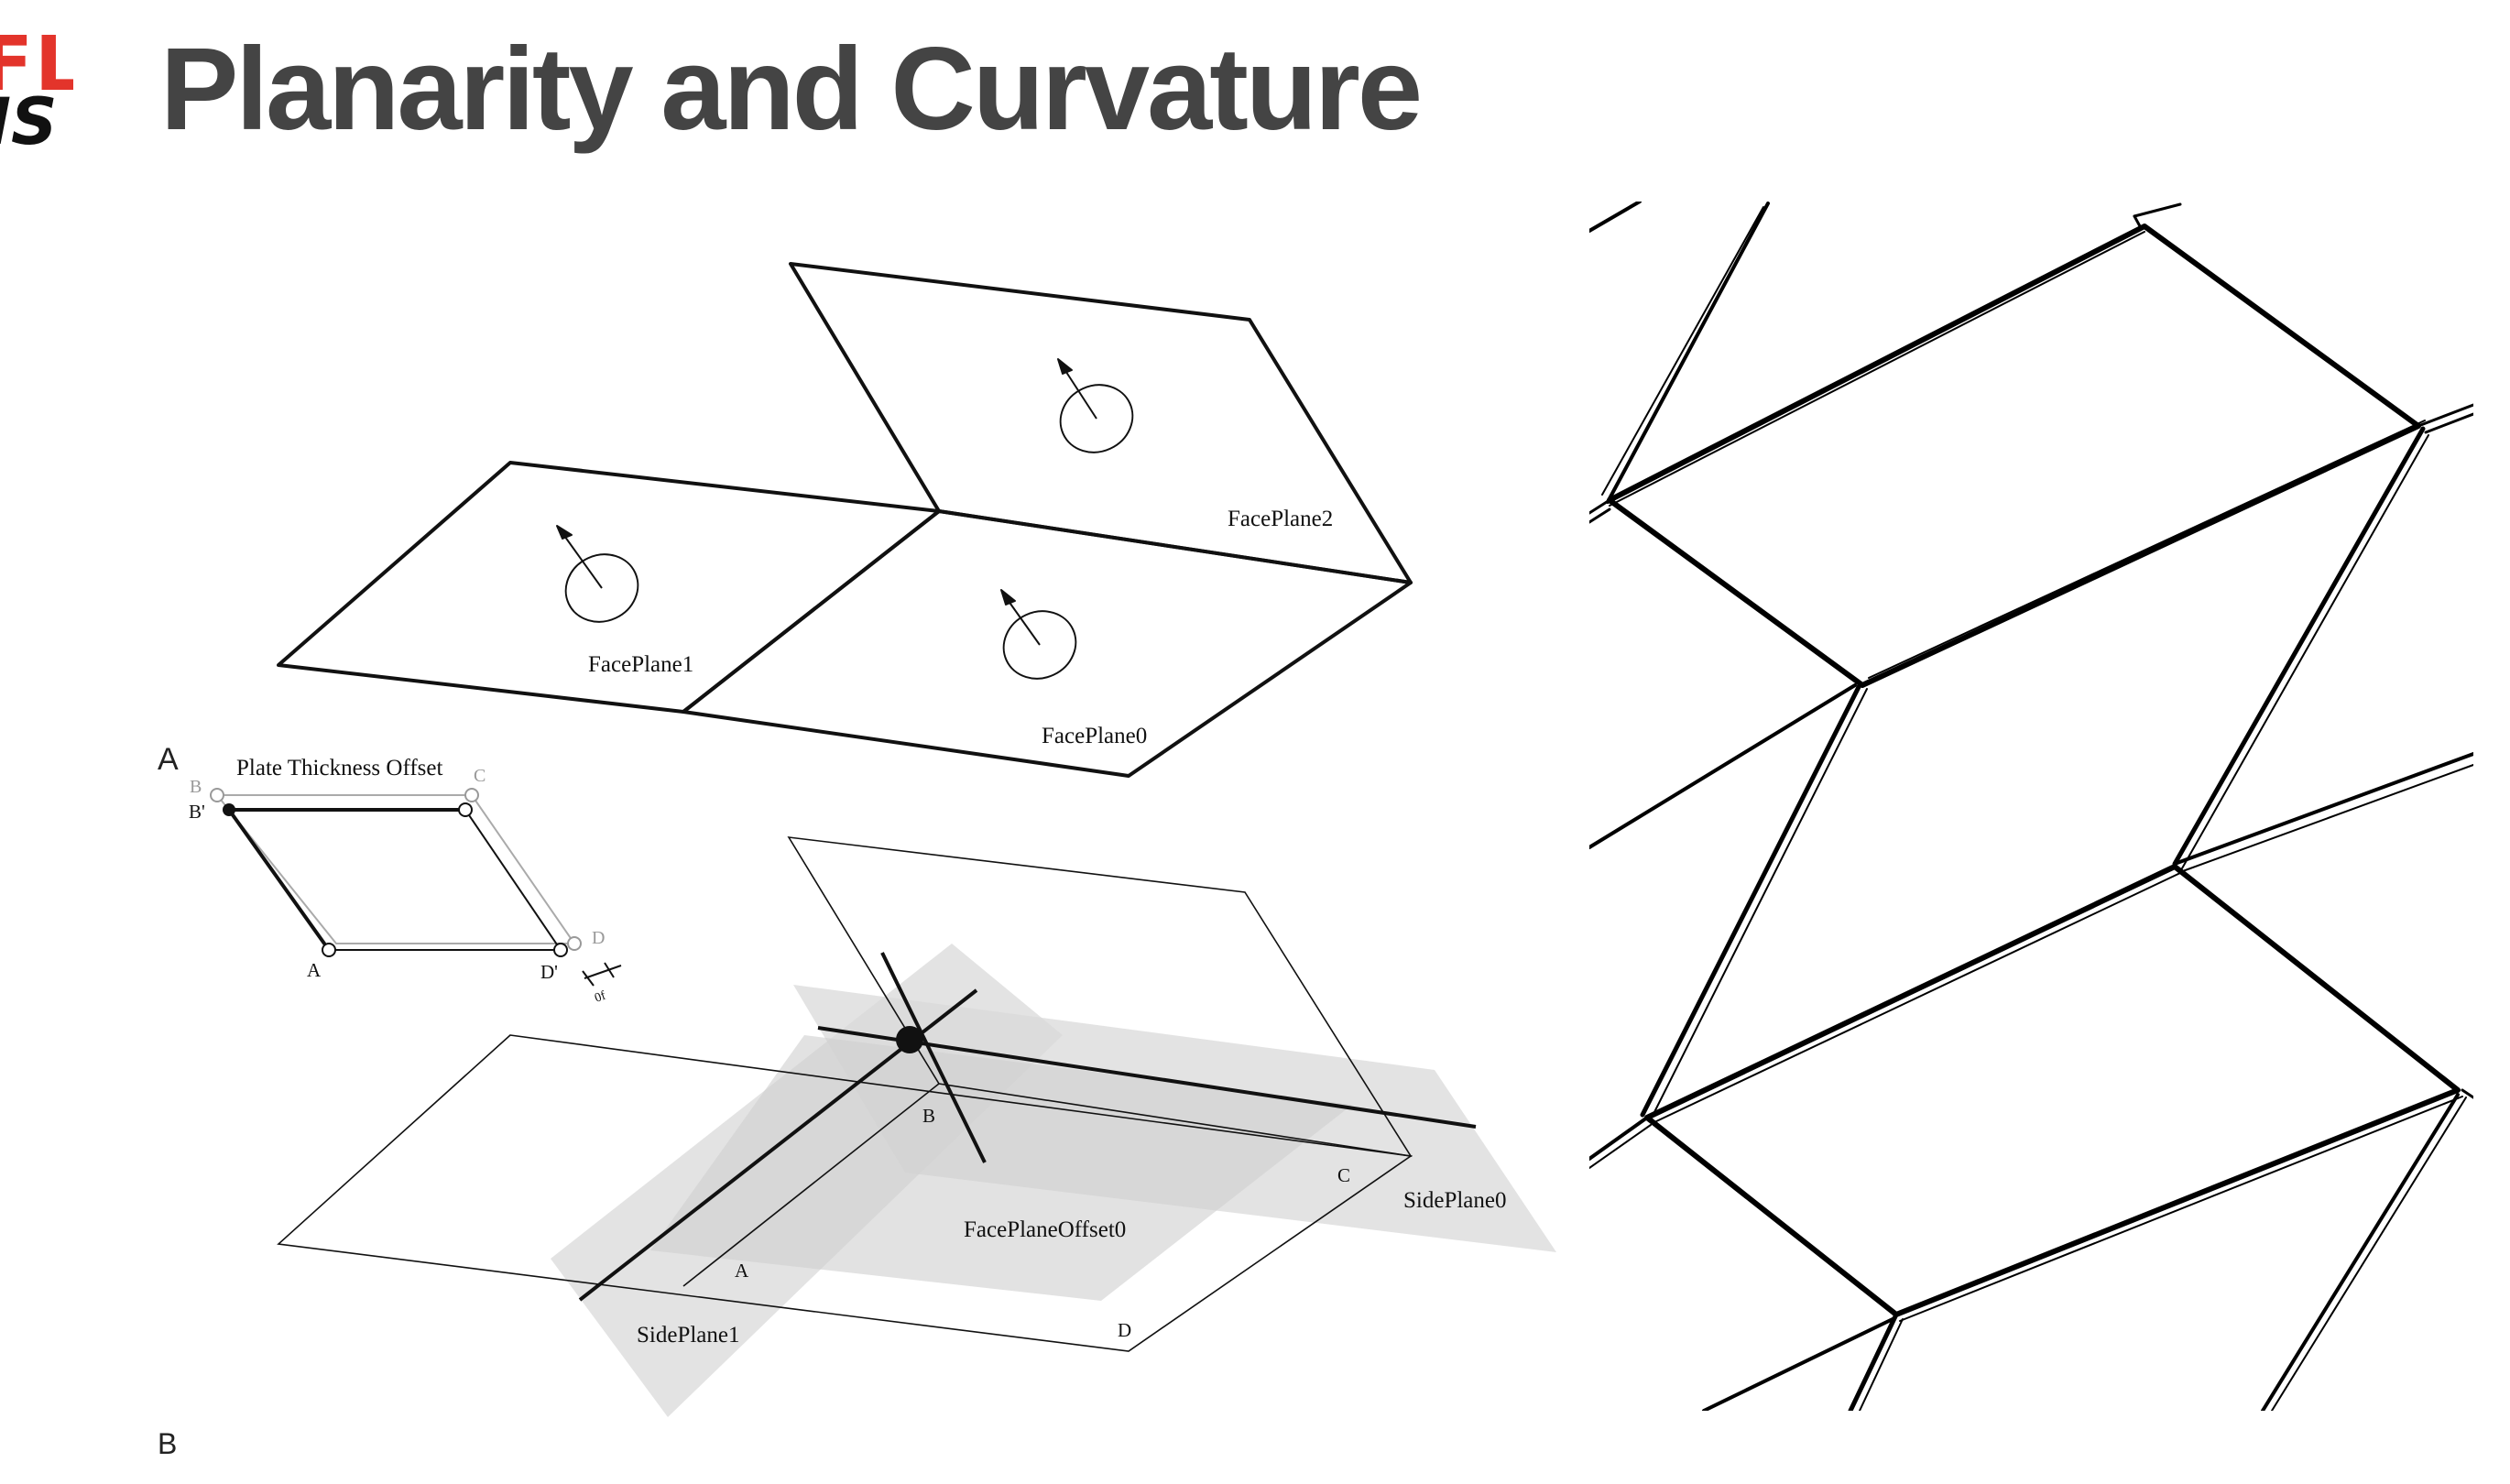 Image resolution: width=2510 pixels, height=1484 pixels. What do you see at coordinates (168, 1444) in the screenshot?
I see `figure-label-b: B` at bounding box center [168, 1444].